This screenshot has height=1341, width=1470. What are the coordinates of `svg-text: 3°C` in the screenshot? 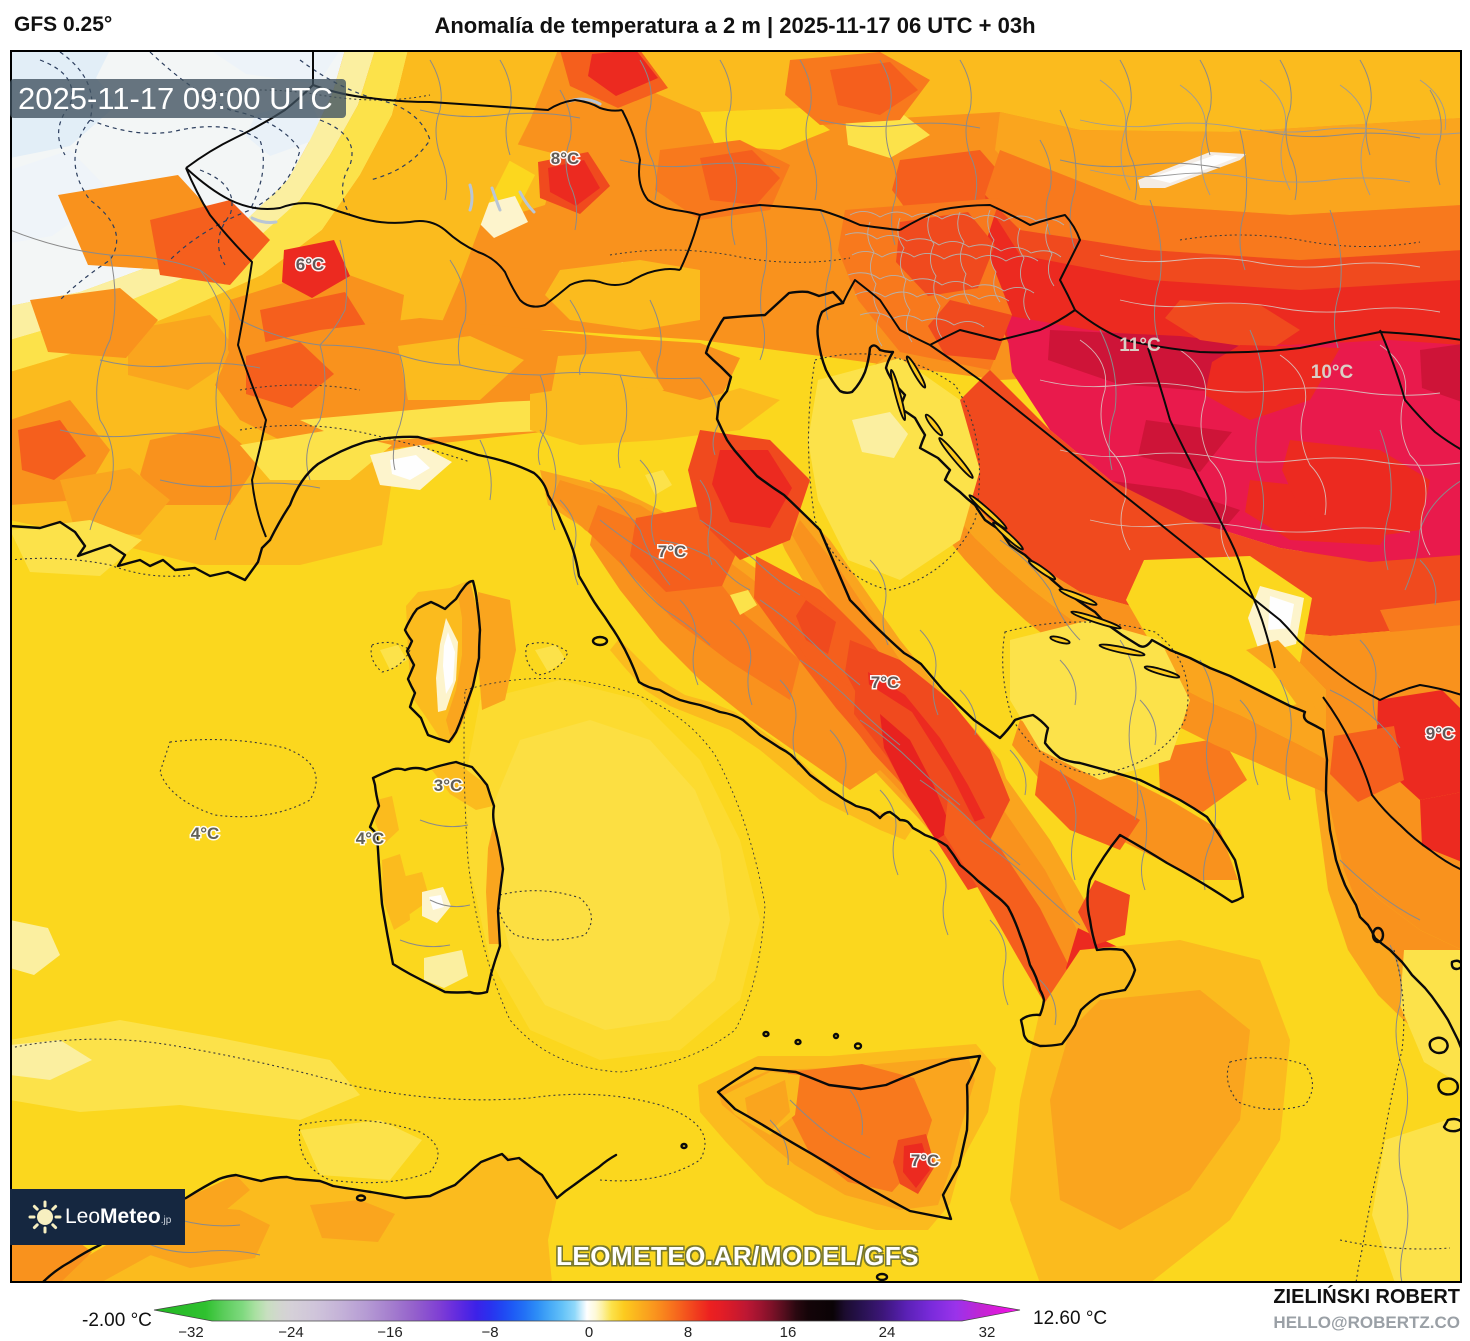 It's located at (448, 785).